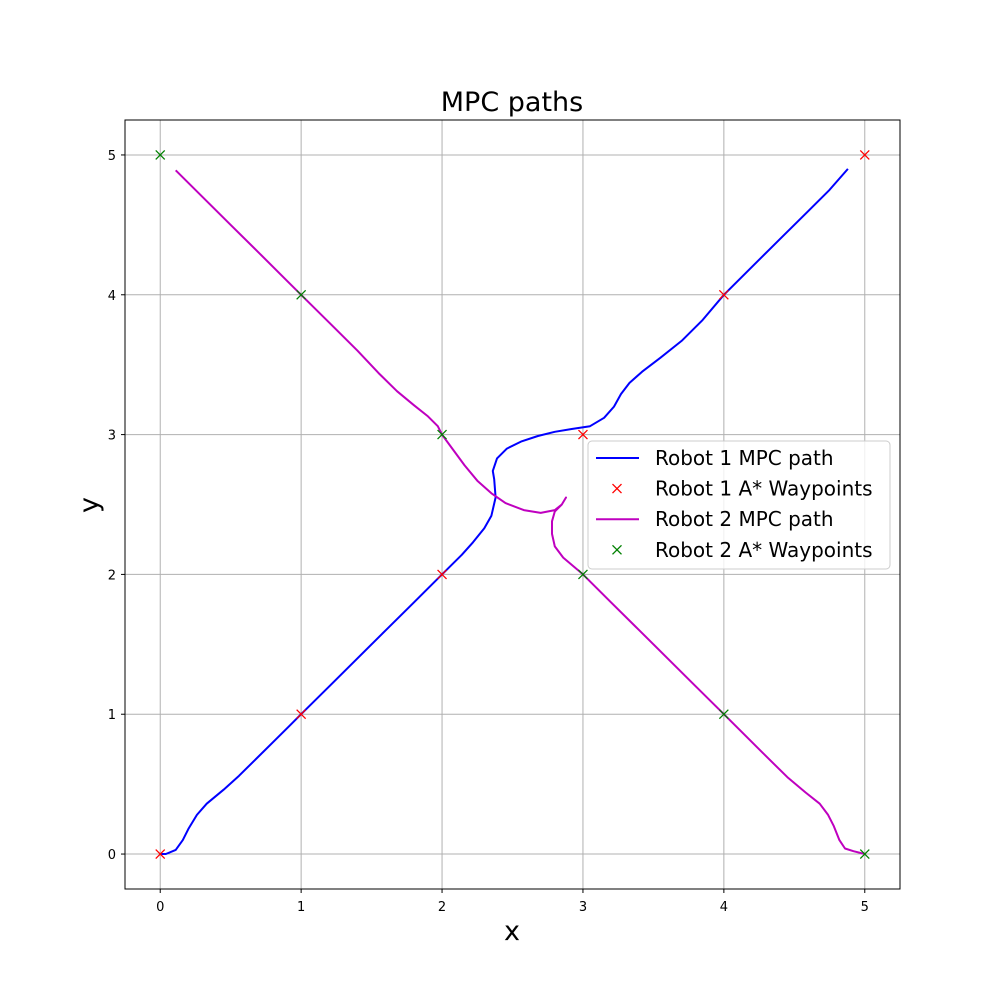 Image resolution: width=1000 pixels, height=1000 pixels. I want to click on y-axis-label: y, so click(89, 505).